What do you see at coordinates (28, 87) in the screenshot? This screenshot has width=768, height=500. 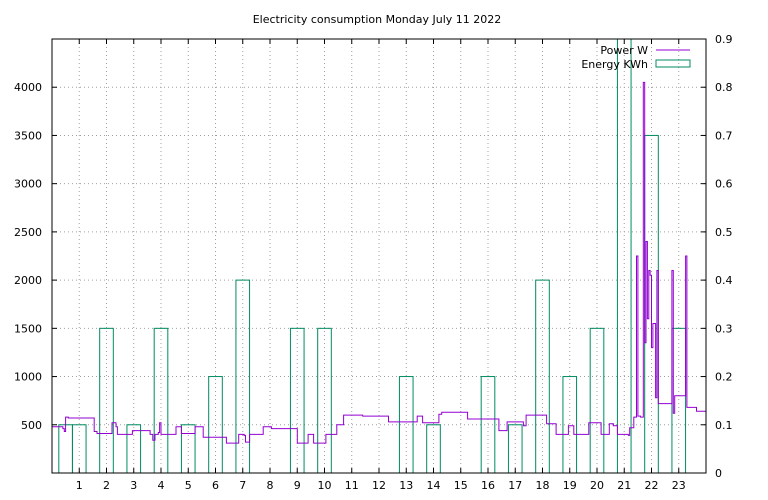 I see `y-left-tick-label: 4000` at bounding box center [28, 87].